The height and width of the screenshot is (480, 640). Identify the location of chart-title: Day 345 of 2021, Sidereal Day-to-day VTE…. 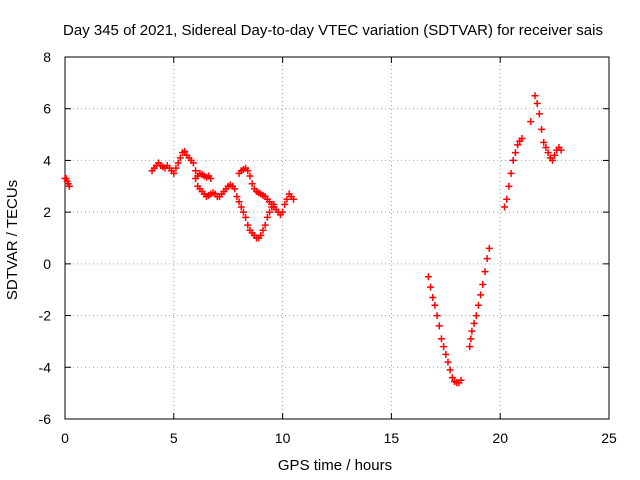
(333, 30).